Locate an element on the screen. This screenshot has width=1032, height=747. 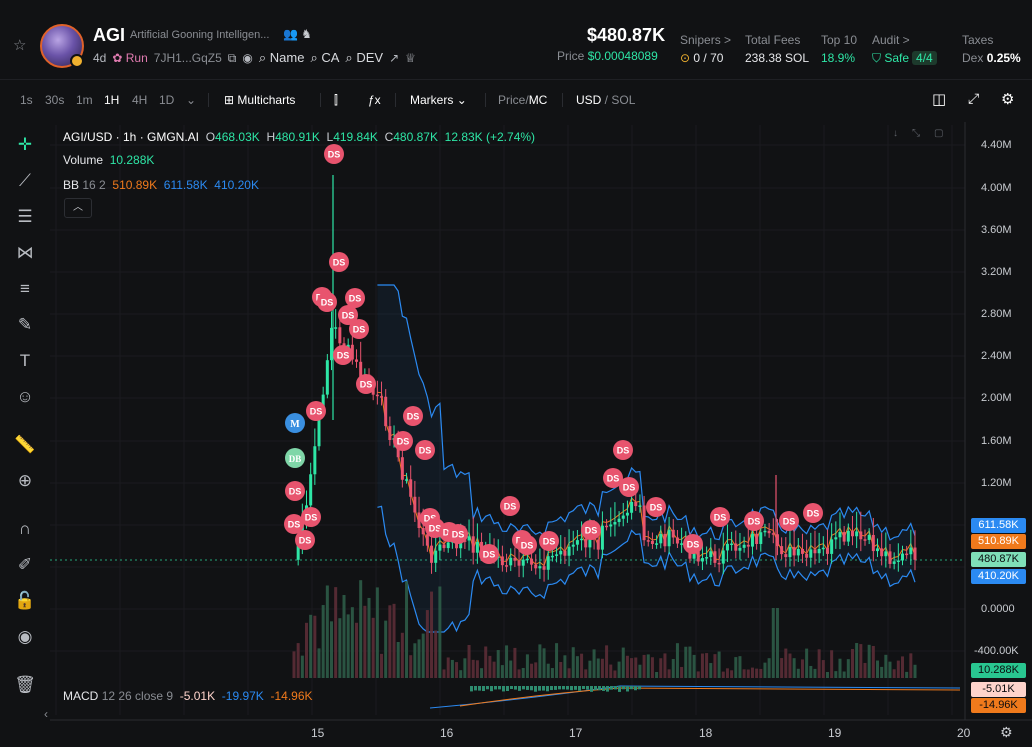
unlock-icon: 🔓 is located at coordinates (25, 600).